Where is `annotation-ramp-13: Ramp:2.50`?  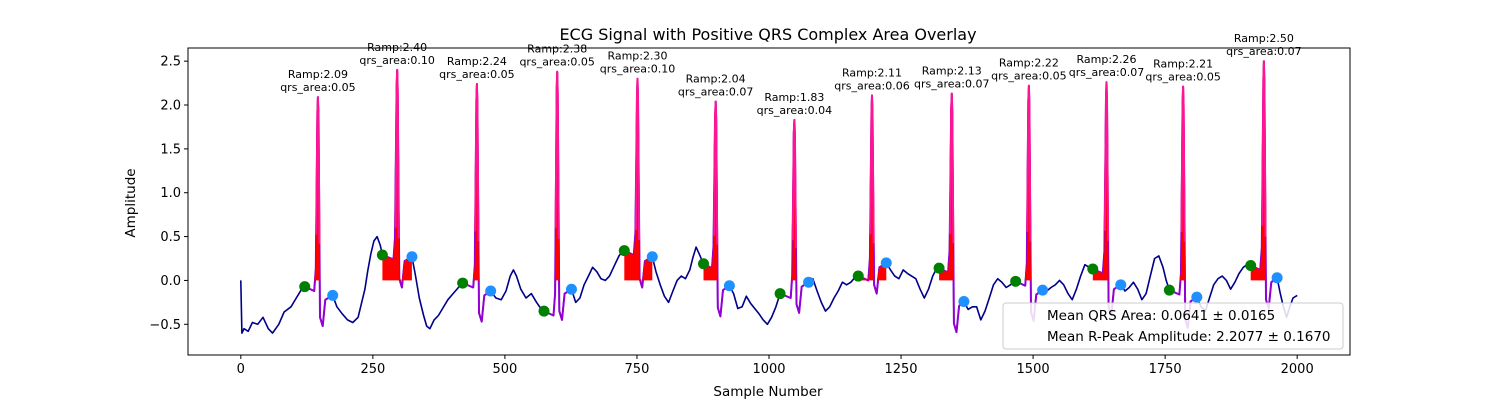 annotation-ramp-13: Ramp:2.50 is located at coordinates (1264, 38).